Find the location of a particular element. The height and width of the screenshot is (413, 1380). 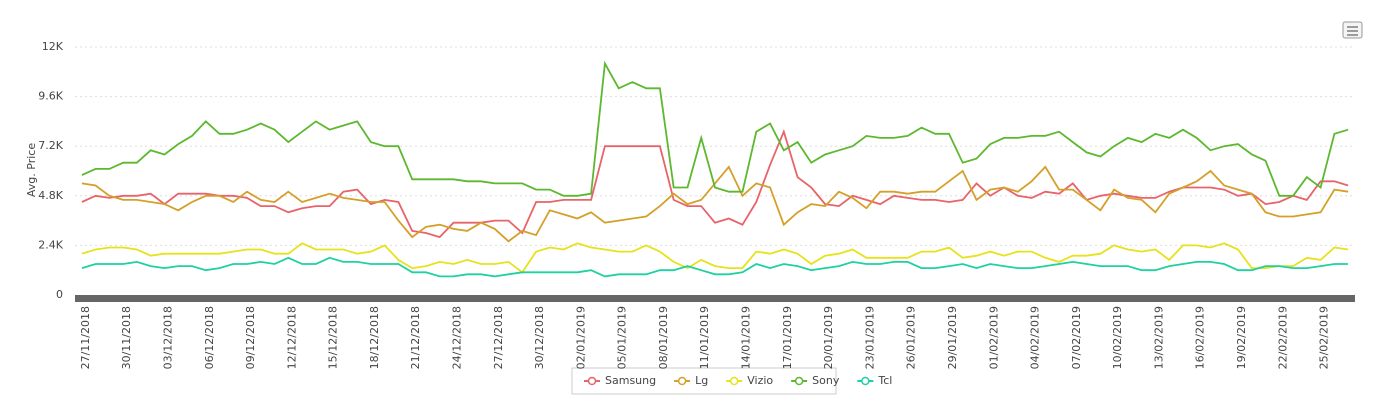

x-tick-label: 15/12/2018 is located at coordinates (333, 337).